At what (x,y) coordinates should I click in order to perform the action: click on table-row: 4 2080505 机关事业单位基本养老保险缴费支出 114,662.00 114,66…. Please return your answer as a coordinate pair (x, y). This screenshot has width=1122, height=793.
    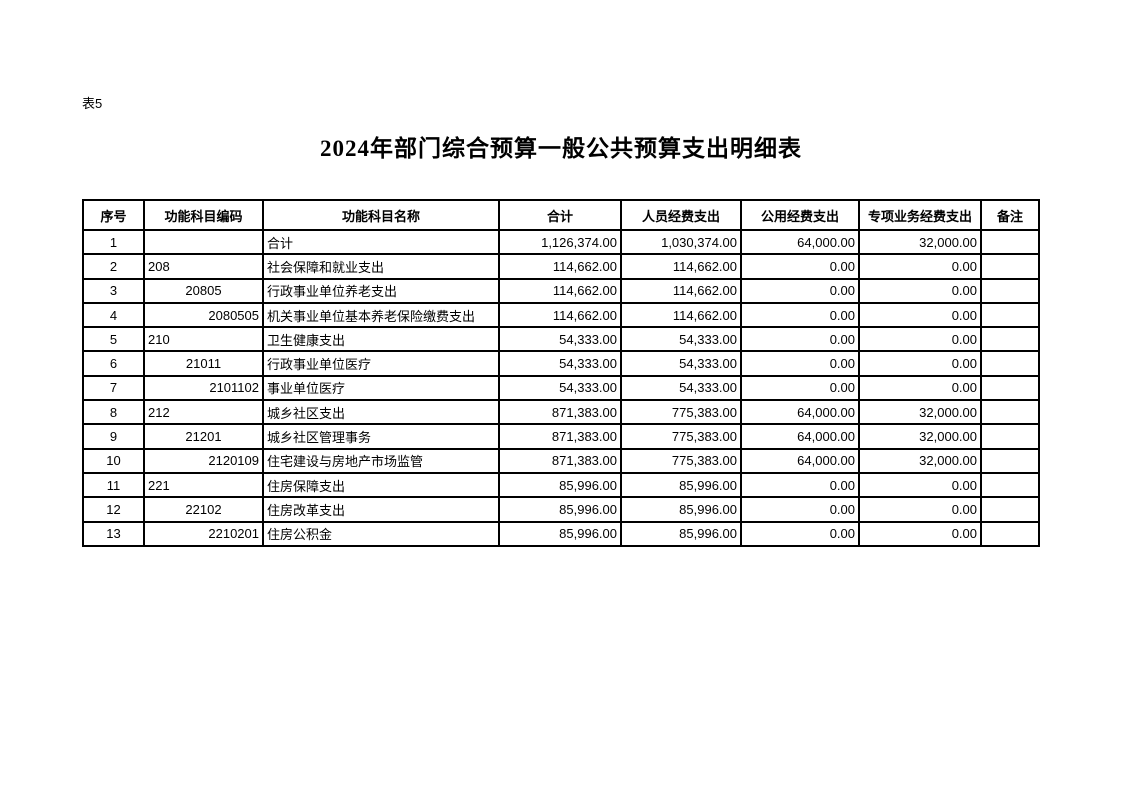
    Looking at the image, I should click on (561, 315).